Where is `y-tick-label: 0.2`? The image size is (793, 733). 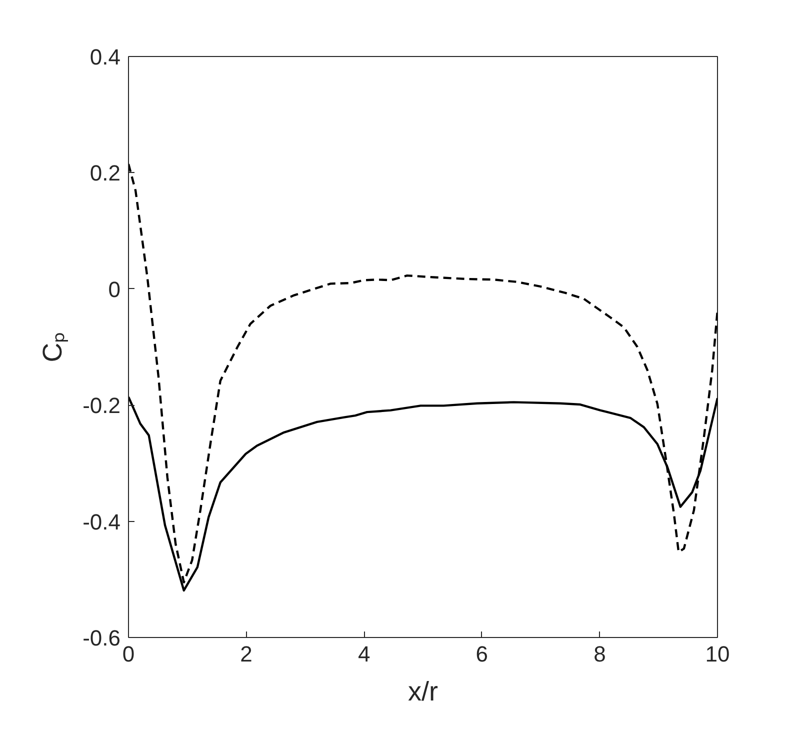 y-tick-label: 0.2 is located at coordinates (105, 173).